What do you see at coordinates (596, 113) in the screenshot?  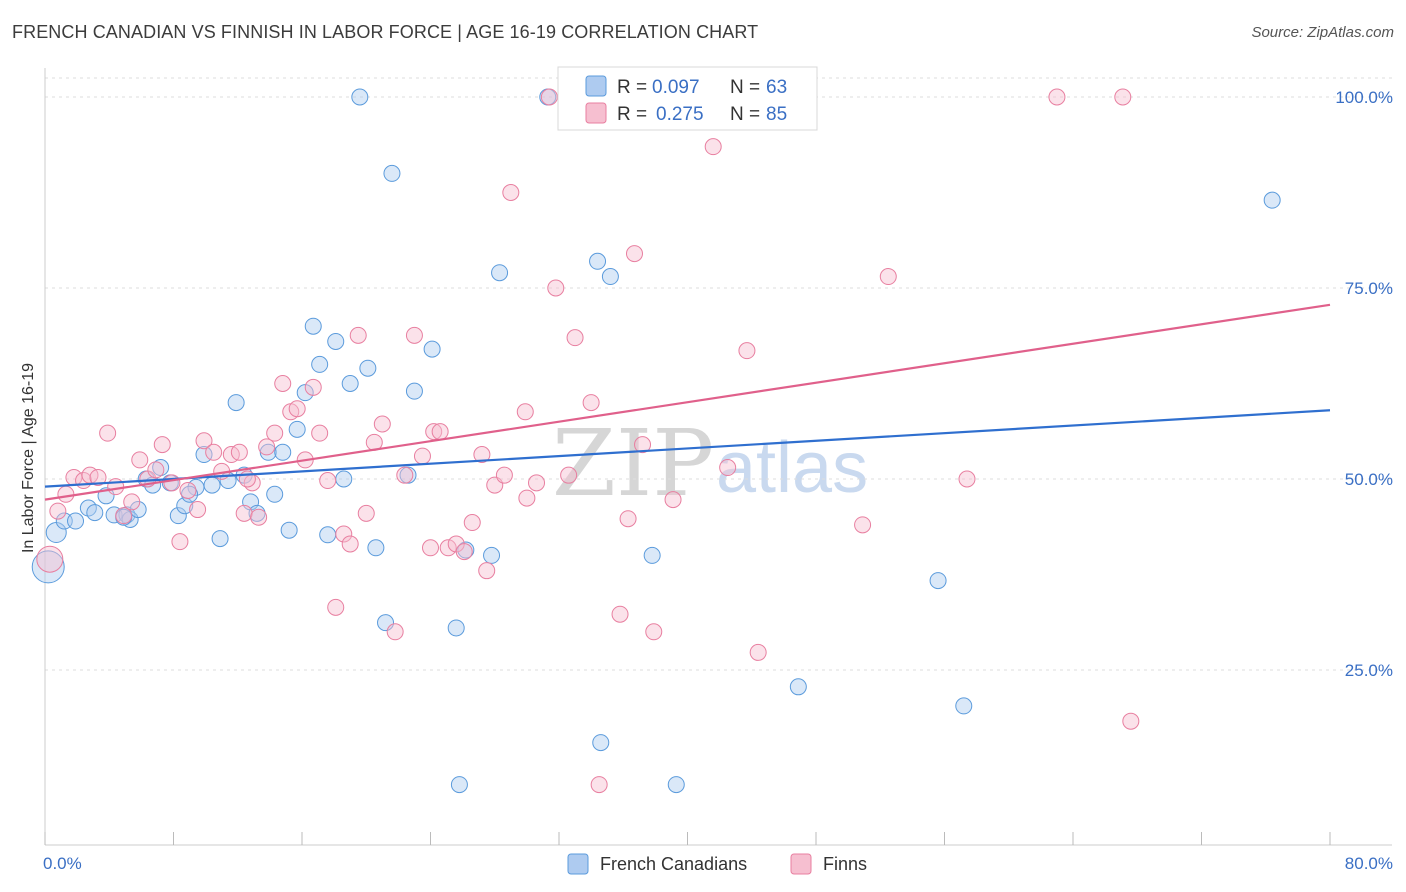 I see `legend-swatch-pink` at bounding box center [596, 113].